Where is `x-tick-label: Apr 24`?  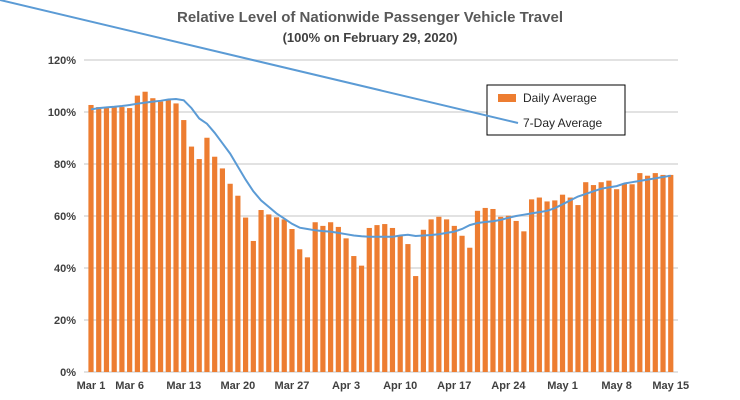 x-tick-label: Apr 24 is located at coordinates (508, 386).